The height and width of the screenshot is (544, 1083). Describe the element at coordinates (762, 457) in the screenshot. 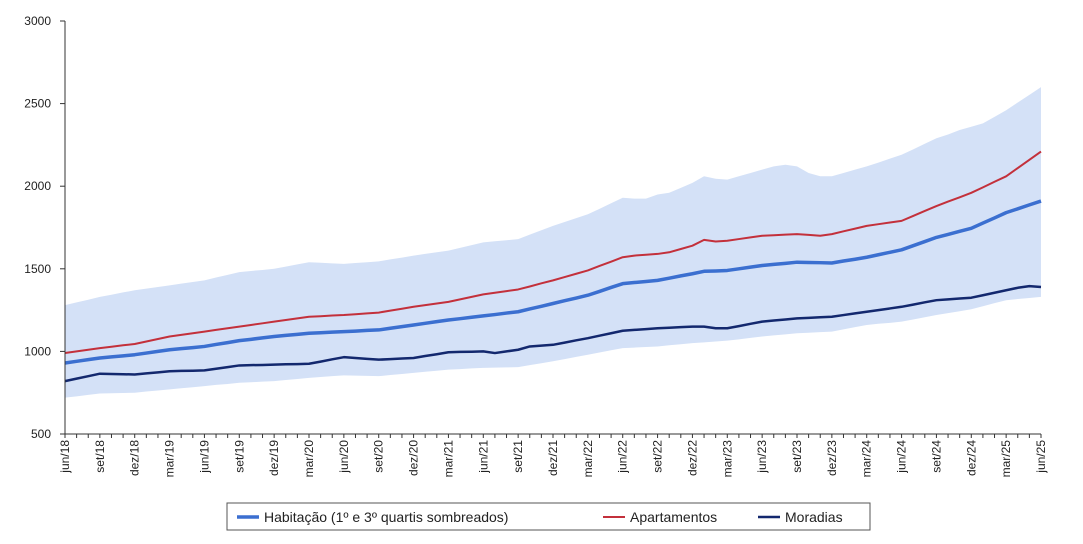

I see `x-tick-label: jun/23` at that location.